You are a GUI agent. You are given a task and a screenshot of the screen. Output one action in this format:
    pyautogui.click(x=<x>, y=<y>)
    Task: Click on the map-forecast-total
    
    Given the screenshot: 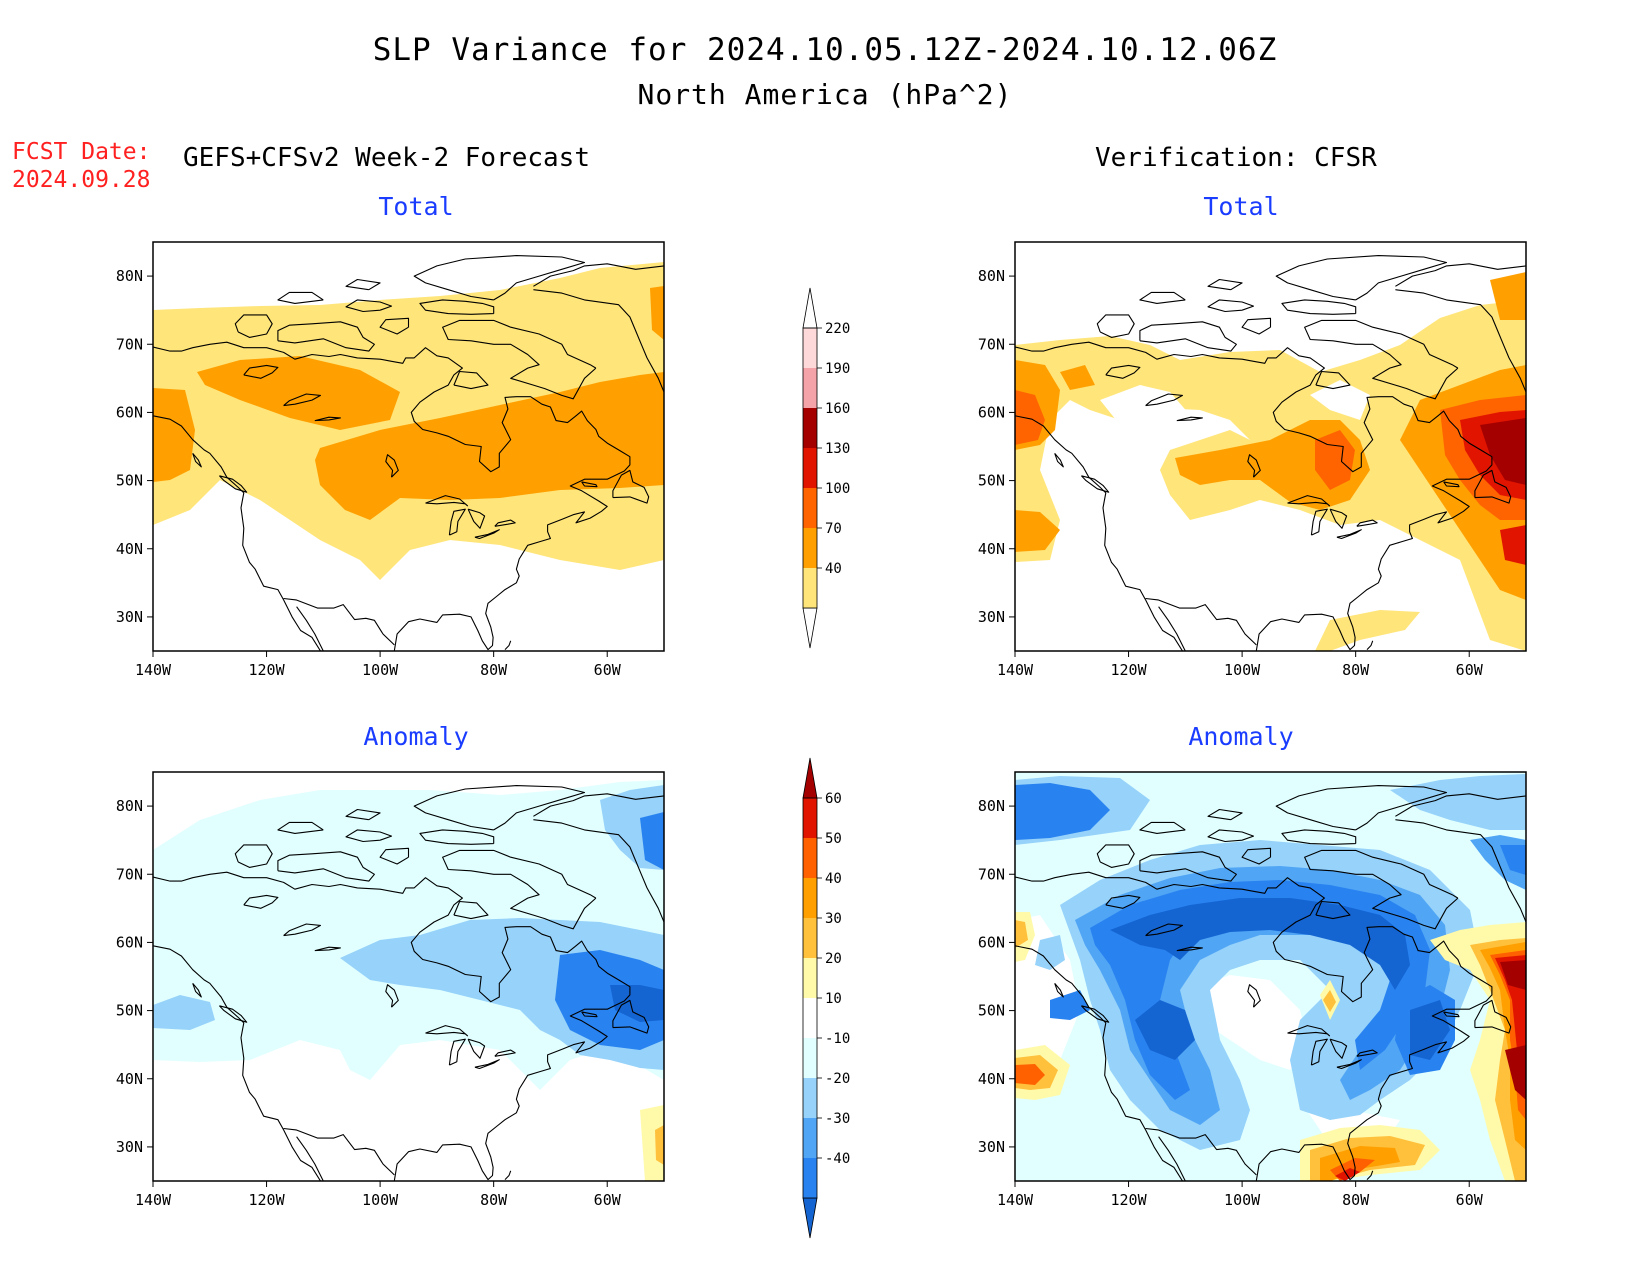 What is the action you would take?
    pyautogui.click(x=408, y=446)
    